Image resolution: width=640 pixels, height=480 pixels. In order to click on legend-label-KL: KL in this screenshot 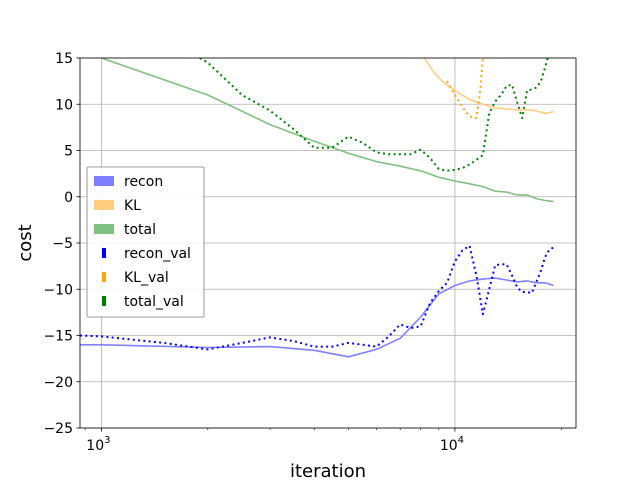, I will do `click(132, 206)`.